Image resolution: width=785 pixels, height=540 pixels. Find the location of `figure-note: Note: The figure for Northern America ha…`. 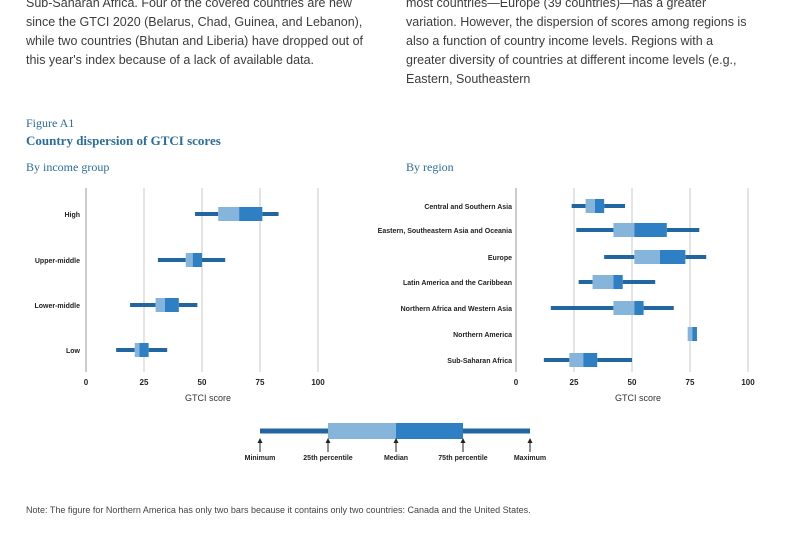

figure-note: Note: The figure for Northern America ha… is located at coordinates (278, 510).